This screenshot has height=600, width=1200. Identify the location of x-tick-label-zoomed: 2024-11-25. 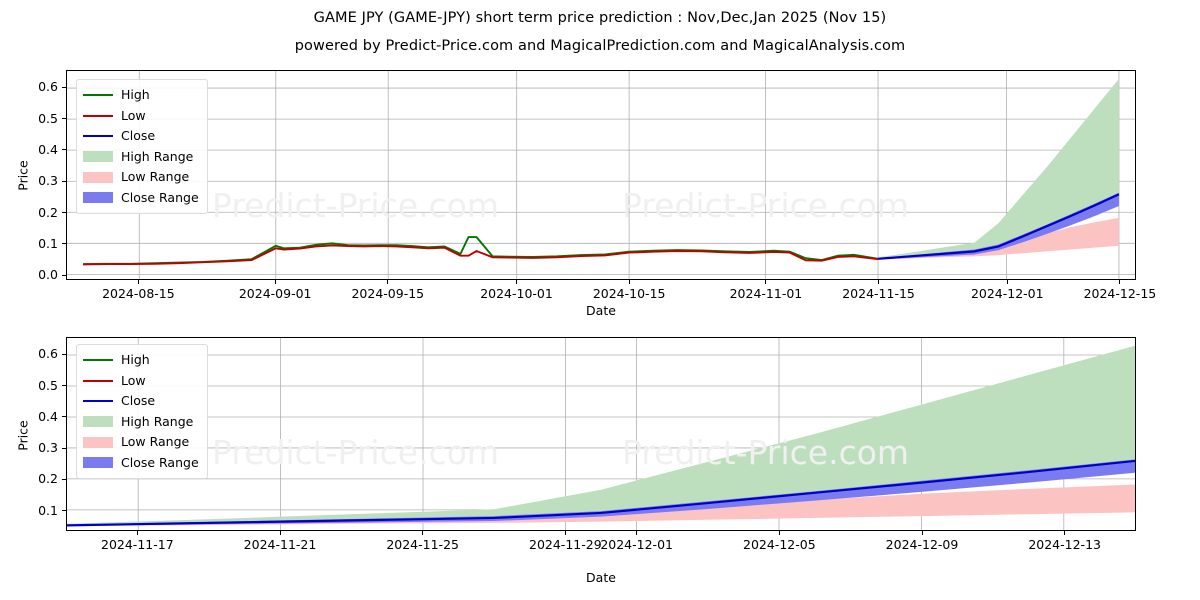
(422, 544).